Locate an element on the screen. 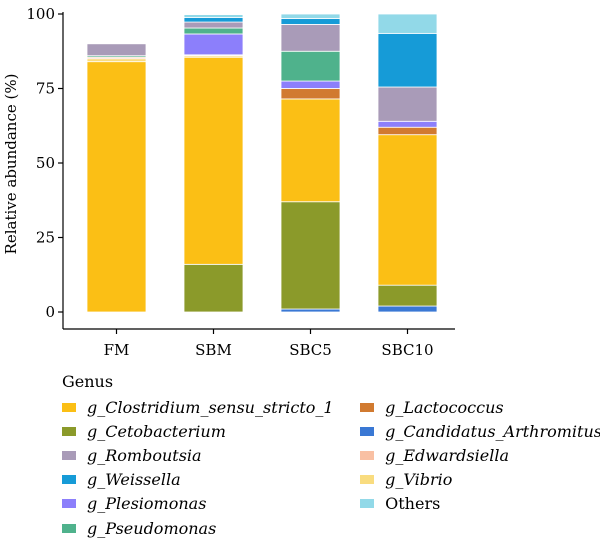  legend-item-g-lactococcus: g_Lactococcus is located at coordinates (480, 407).